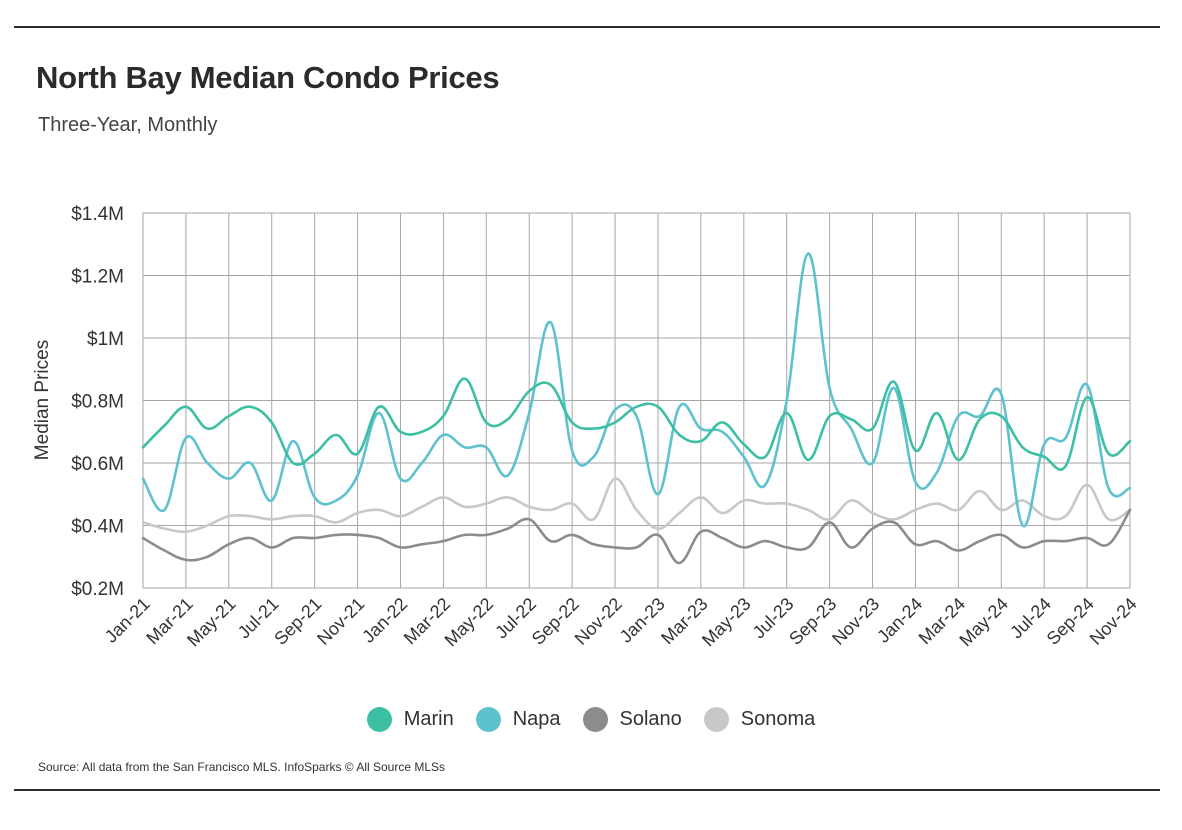 The height and width of the screenshot is (830, 1182). I want to click on legend-item-marin: Marin, so click(410, 719).